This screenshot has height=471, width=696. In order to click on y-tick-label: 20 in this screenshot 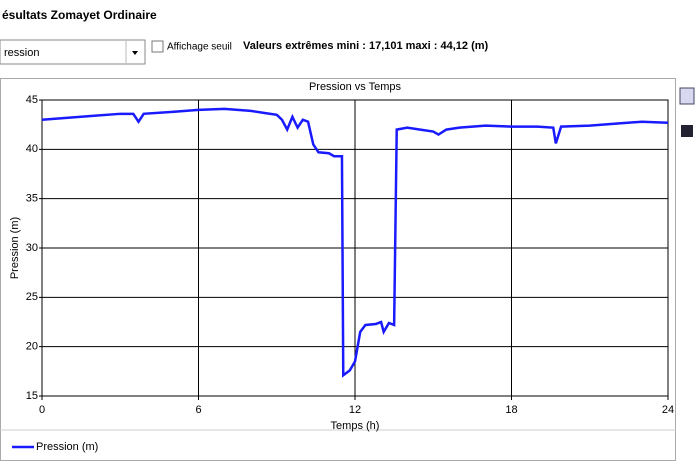, I will do `click(32, 347)`.